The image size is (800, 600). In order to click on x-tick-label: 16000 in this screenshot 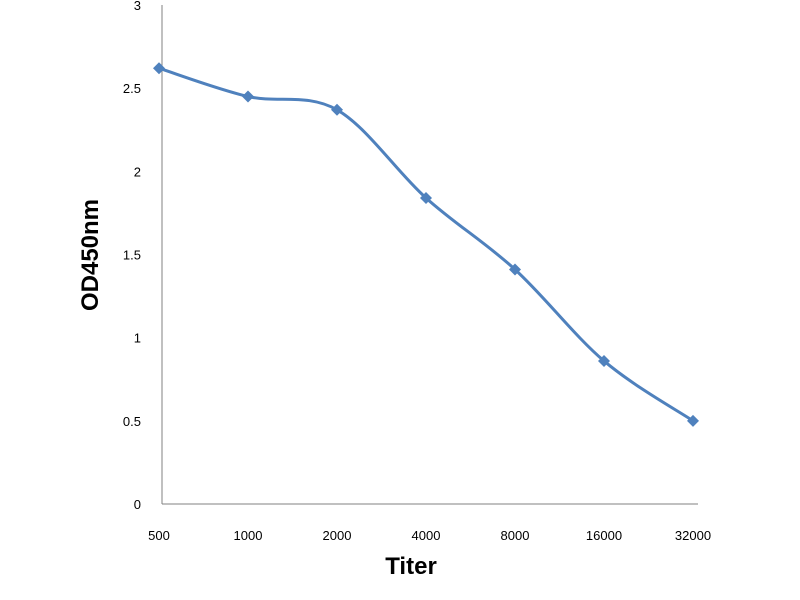, I will do `click(604, 535)`.